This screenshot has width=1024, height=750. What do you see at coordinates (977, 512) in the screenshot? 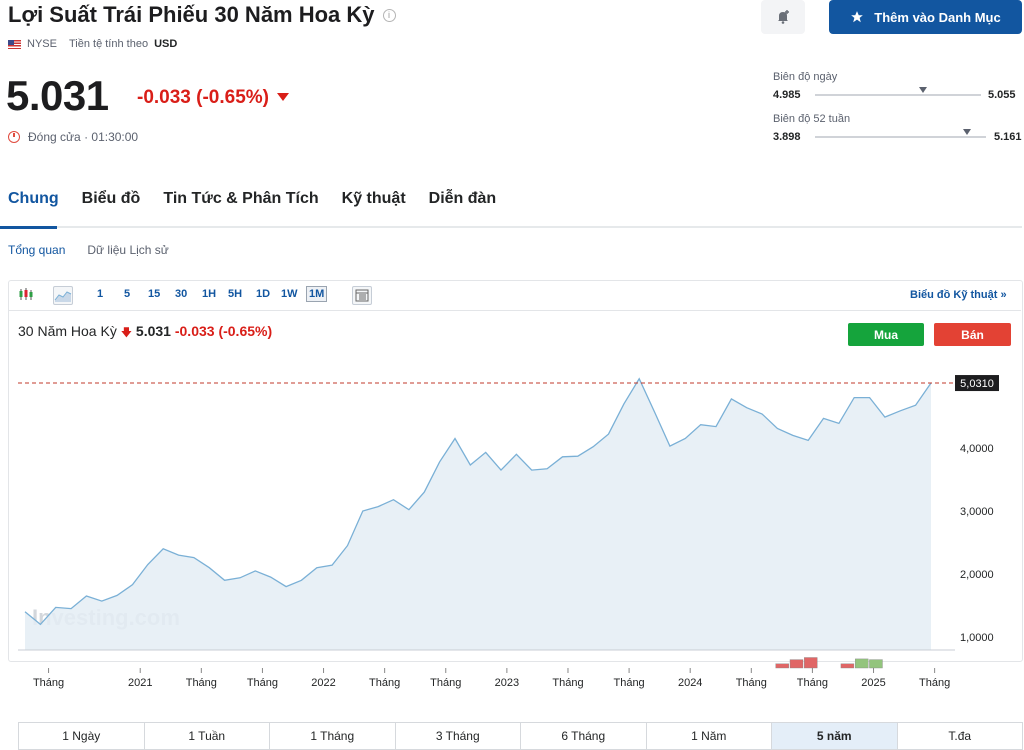
I see `y-tick-label: 3,0000` at bounding box center [977, 512].